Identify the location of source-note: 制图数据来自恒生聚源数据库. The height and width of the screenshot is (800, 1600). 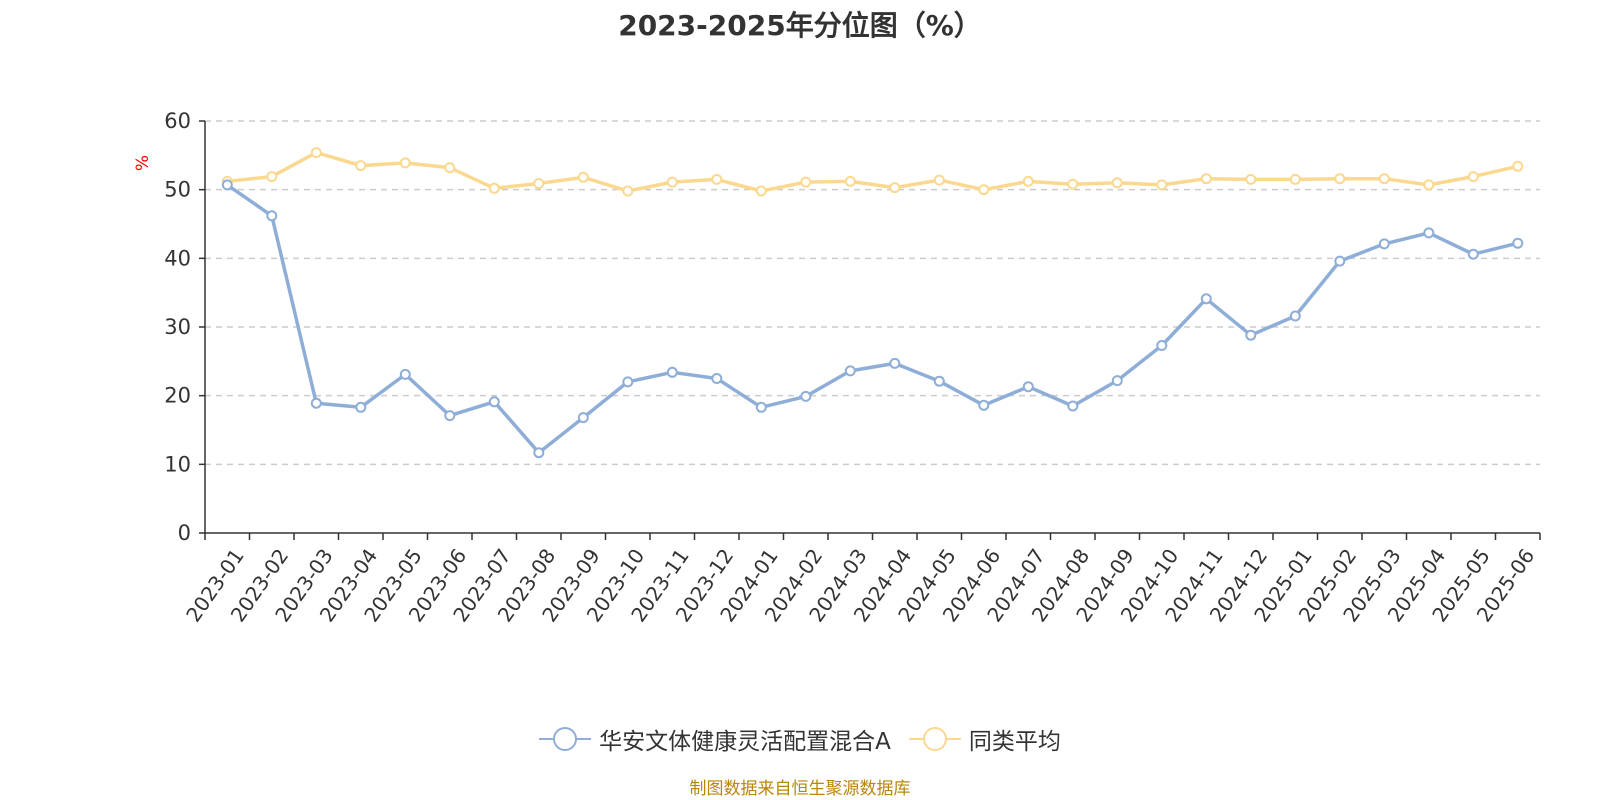
(800, 789).